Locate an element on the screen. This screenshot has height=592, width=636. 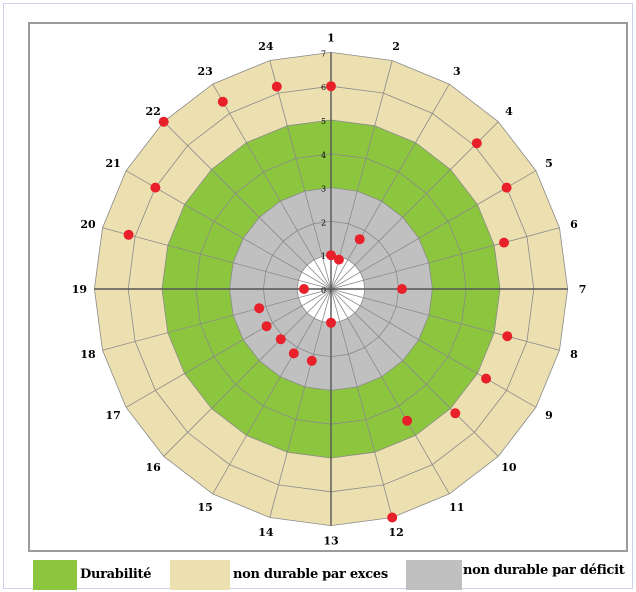
spoke-label-12: 12 is located at coordinates (395, 532).